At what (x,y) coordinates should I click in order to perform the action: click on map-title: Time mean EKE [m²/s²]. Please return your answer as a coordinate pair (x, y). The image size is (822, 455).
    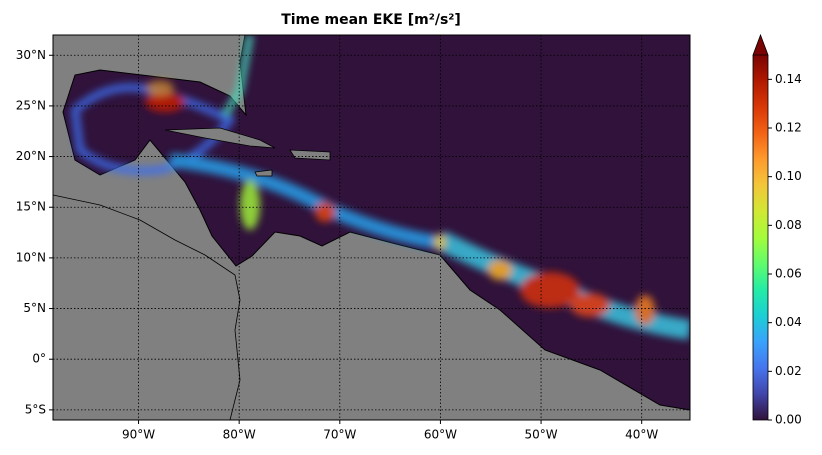
    Looking at the image, I should click on (371, 20).